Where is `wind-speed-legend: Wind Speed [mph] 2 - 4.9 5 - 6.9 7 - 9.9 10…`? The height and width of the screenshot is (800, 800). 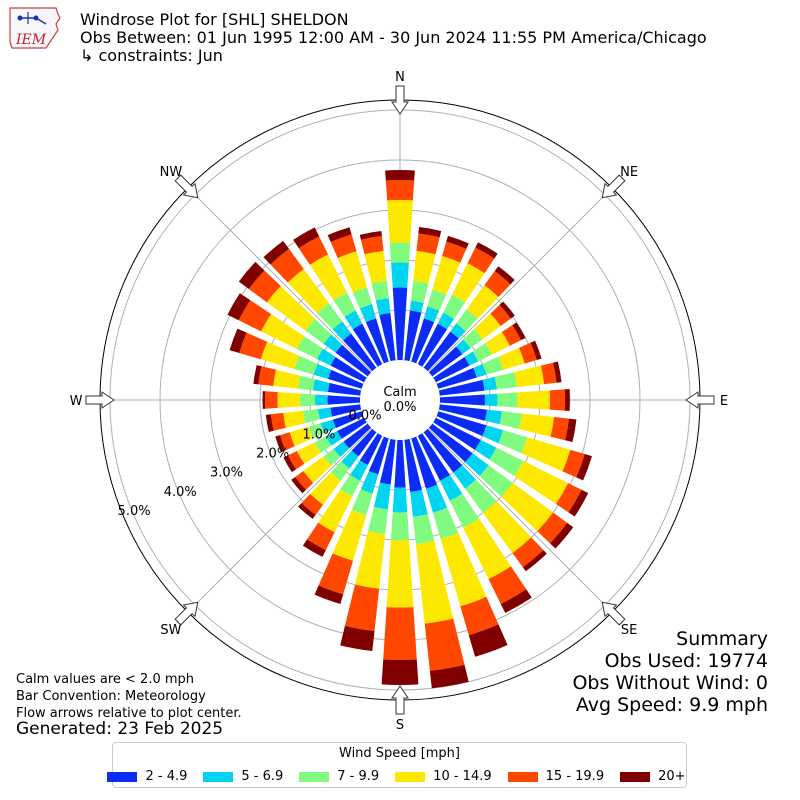
wind-speed-legend: Wind Speed [mph] 2 - 4.9 5 - 6.9 7 - 9.9 10… is located at coordinates (397, 765).